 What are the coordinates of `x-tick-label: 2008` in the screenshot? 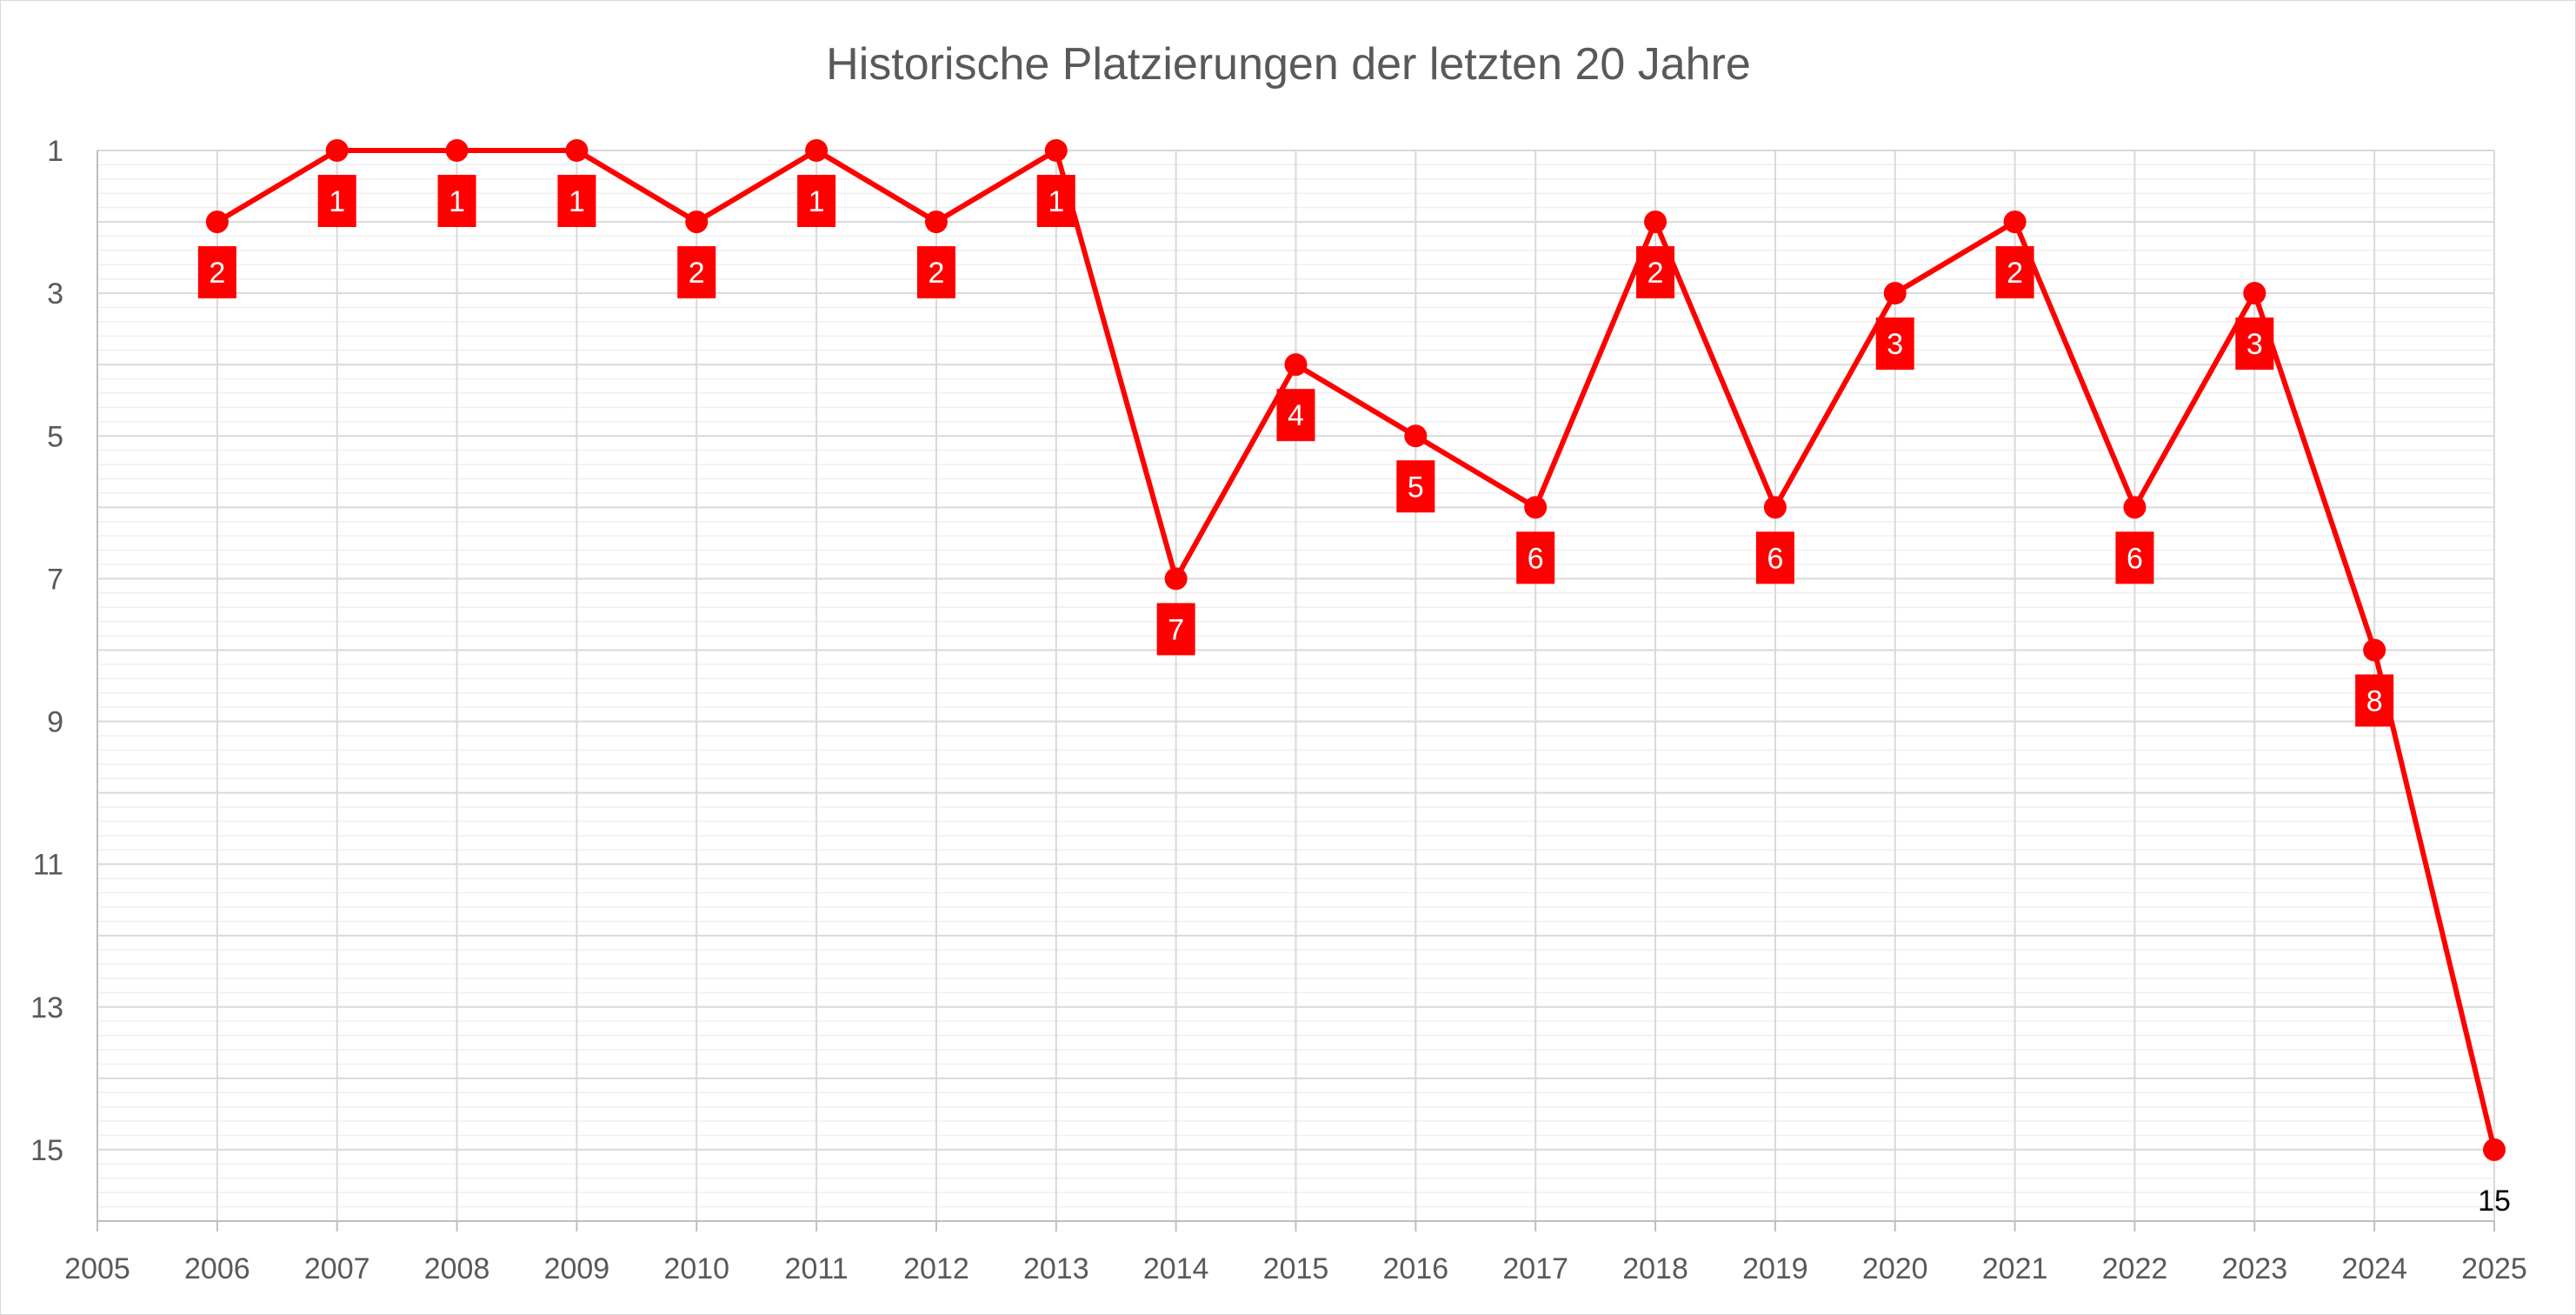 It's located at (457, 1268).